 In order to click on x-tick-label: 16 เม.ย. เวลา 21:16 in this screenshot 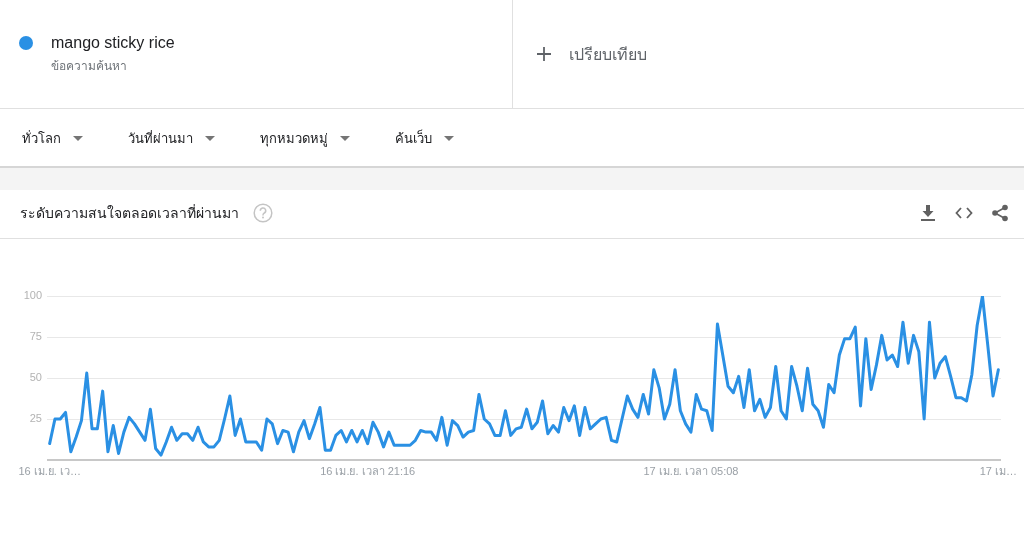, I will do `click(368, 470)`.